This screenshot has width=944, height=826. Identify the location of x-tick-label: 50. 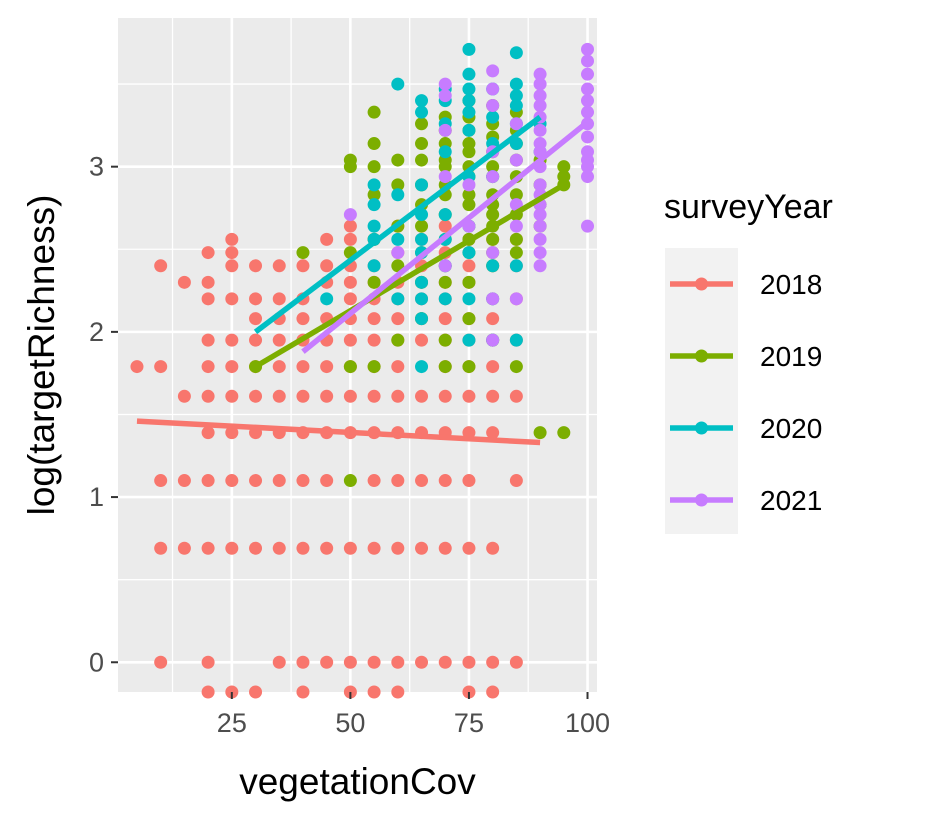
(350, 723).